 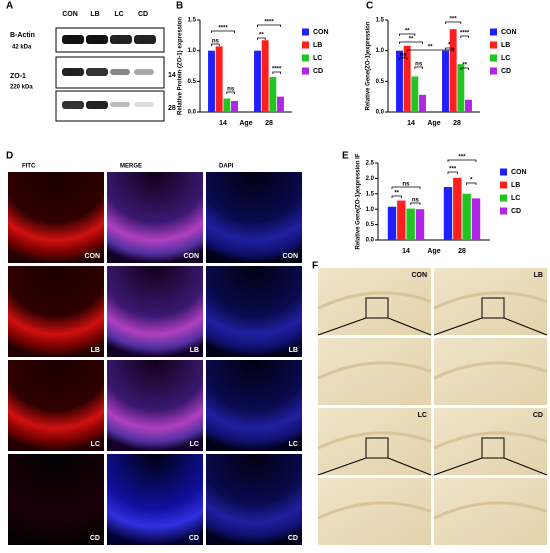 What do you see at coordinates (94, 14) in the screenshot?
I see `lane-label: LB` at bounding box center [94, 14].